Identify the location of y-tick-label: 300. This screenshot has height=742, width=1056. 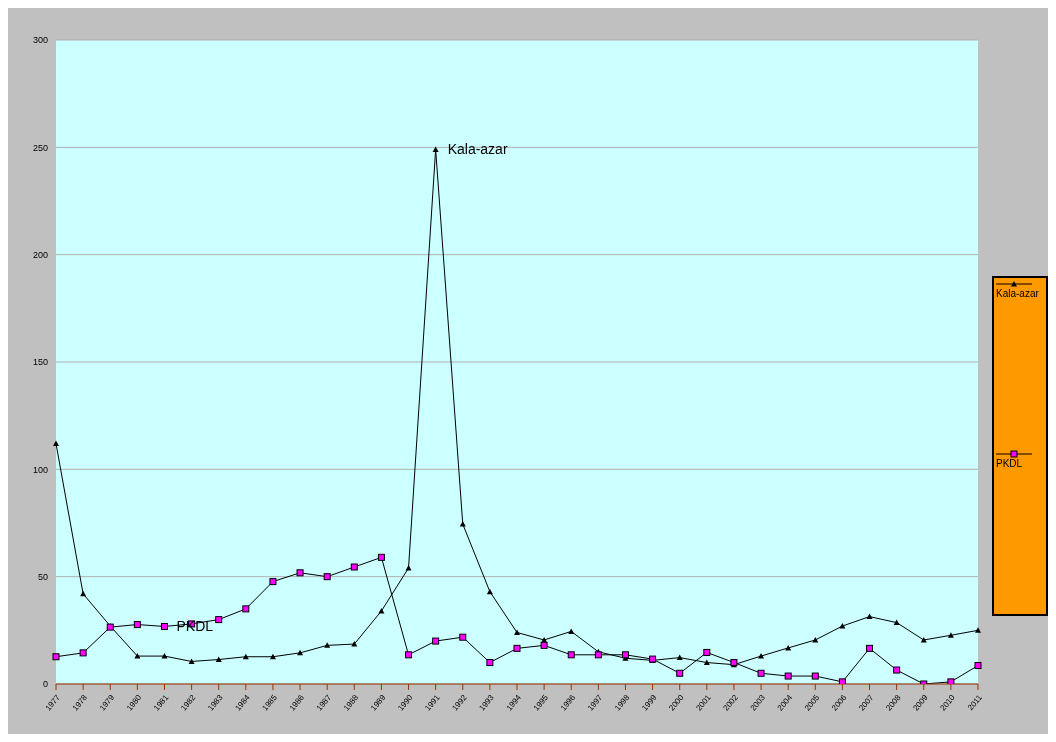
(40, 40).